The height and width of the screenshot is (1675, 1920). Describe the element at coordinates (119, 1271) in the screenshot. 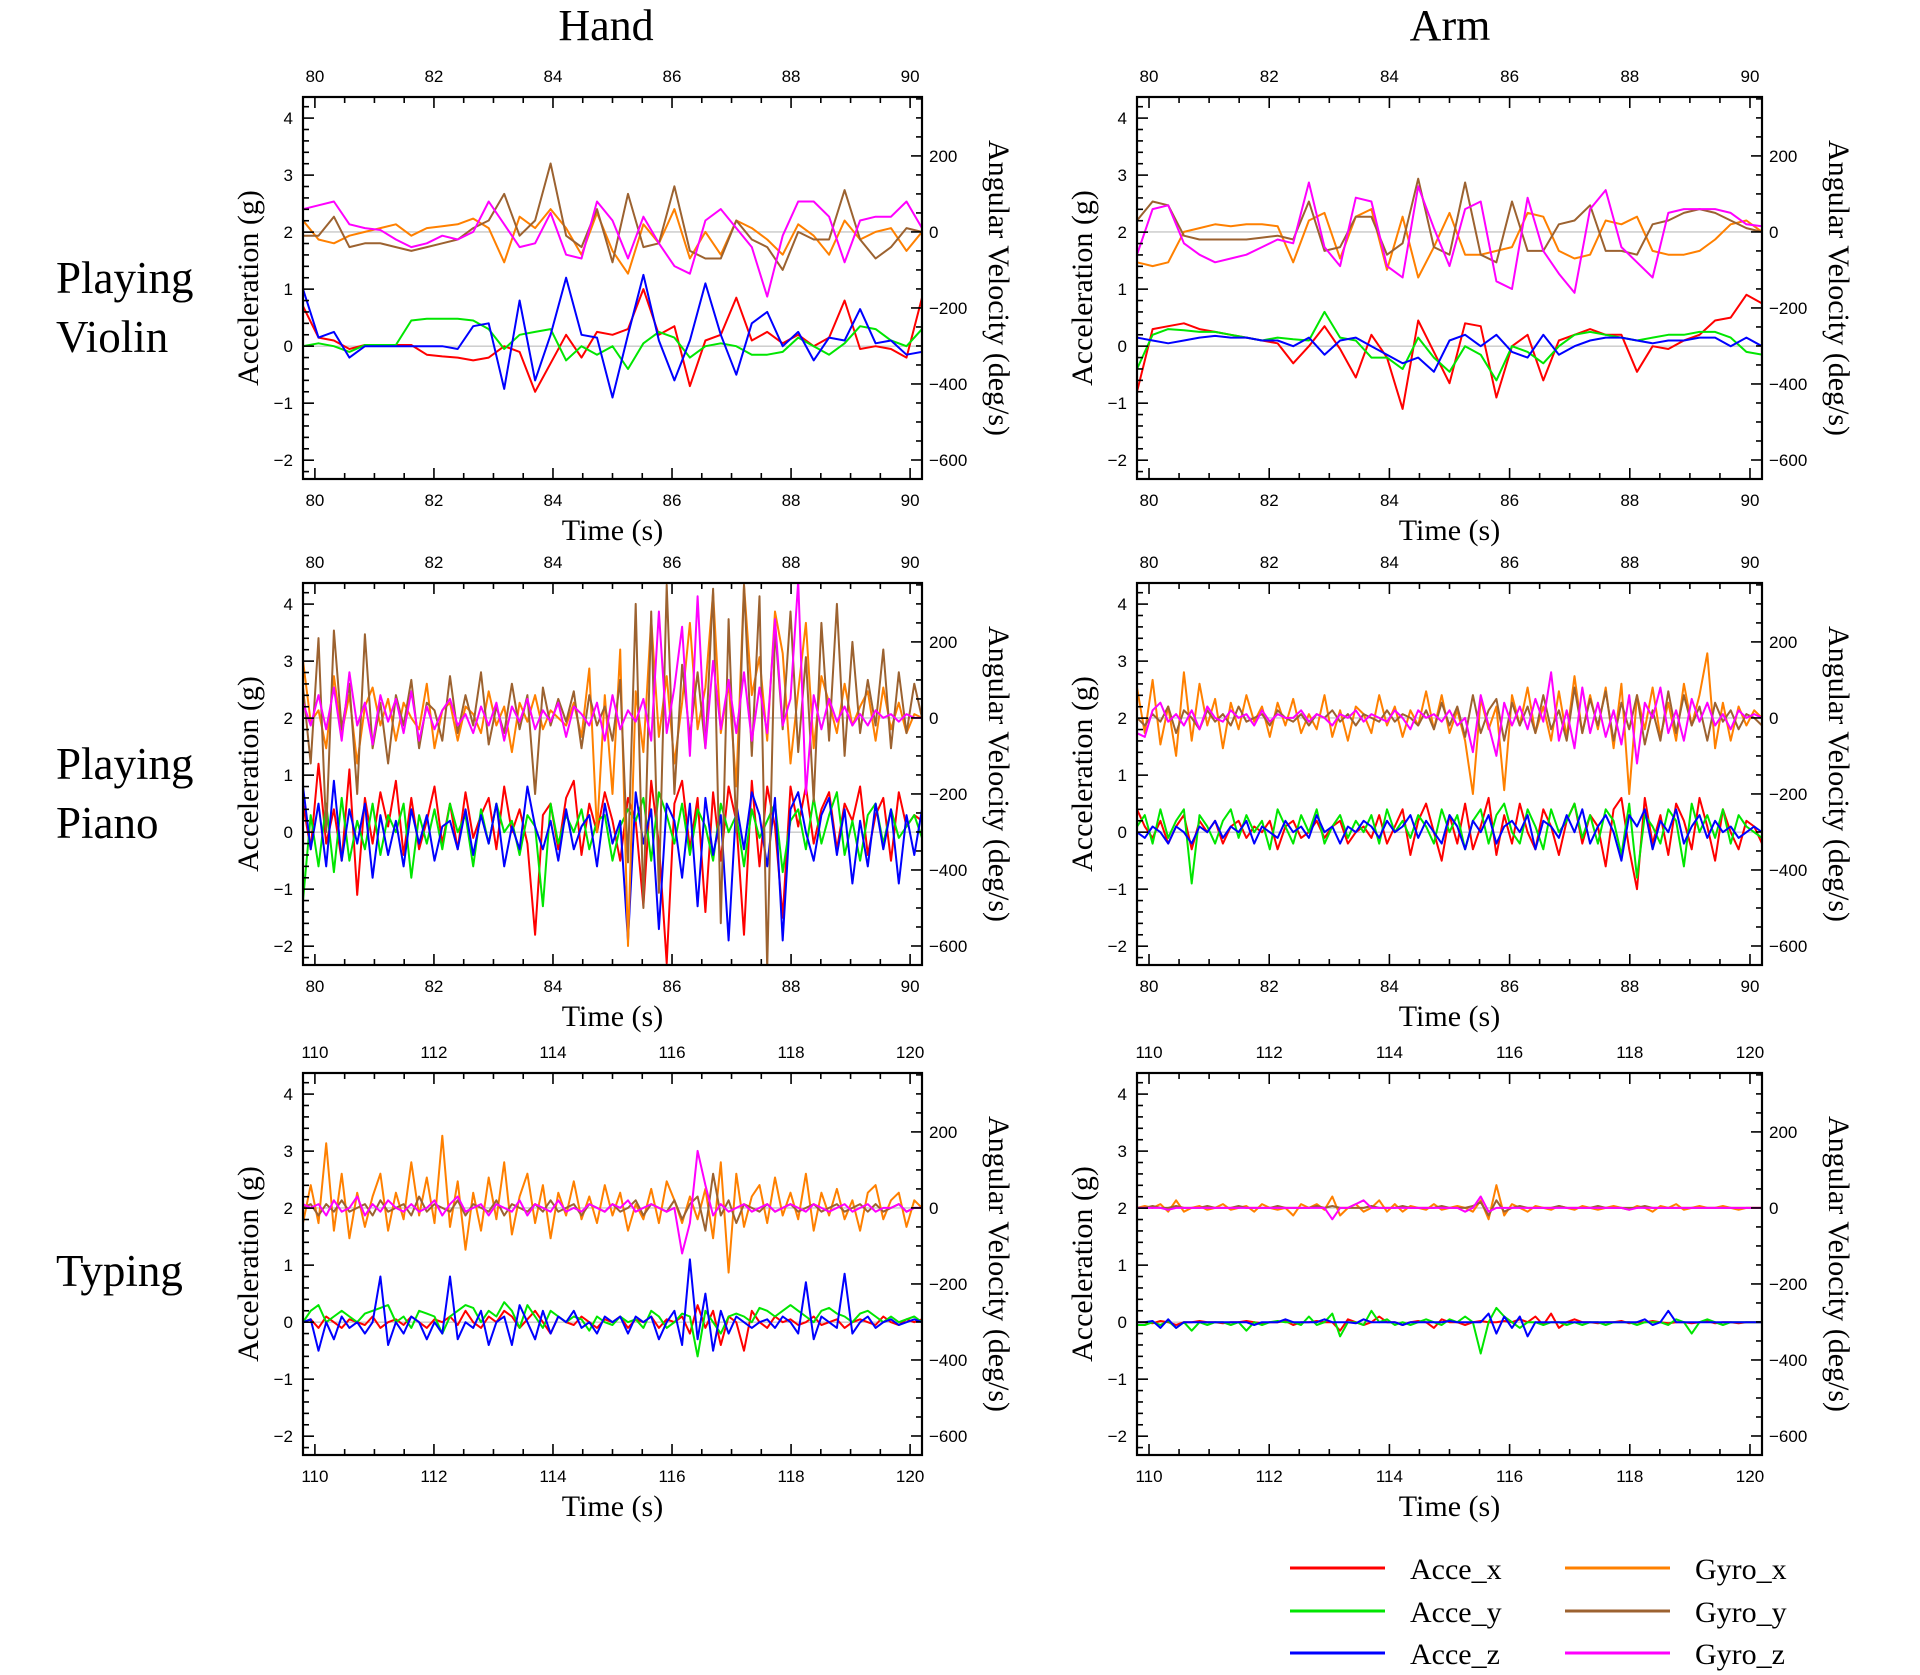

I see `row-label-typing: Typing` at that location.